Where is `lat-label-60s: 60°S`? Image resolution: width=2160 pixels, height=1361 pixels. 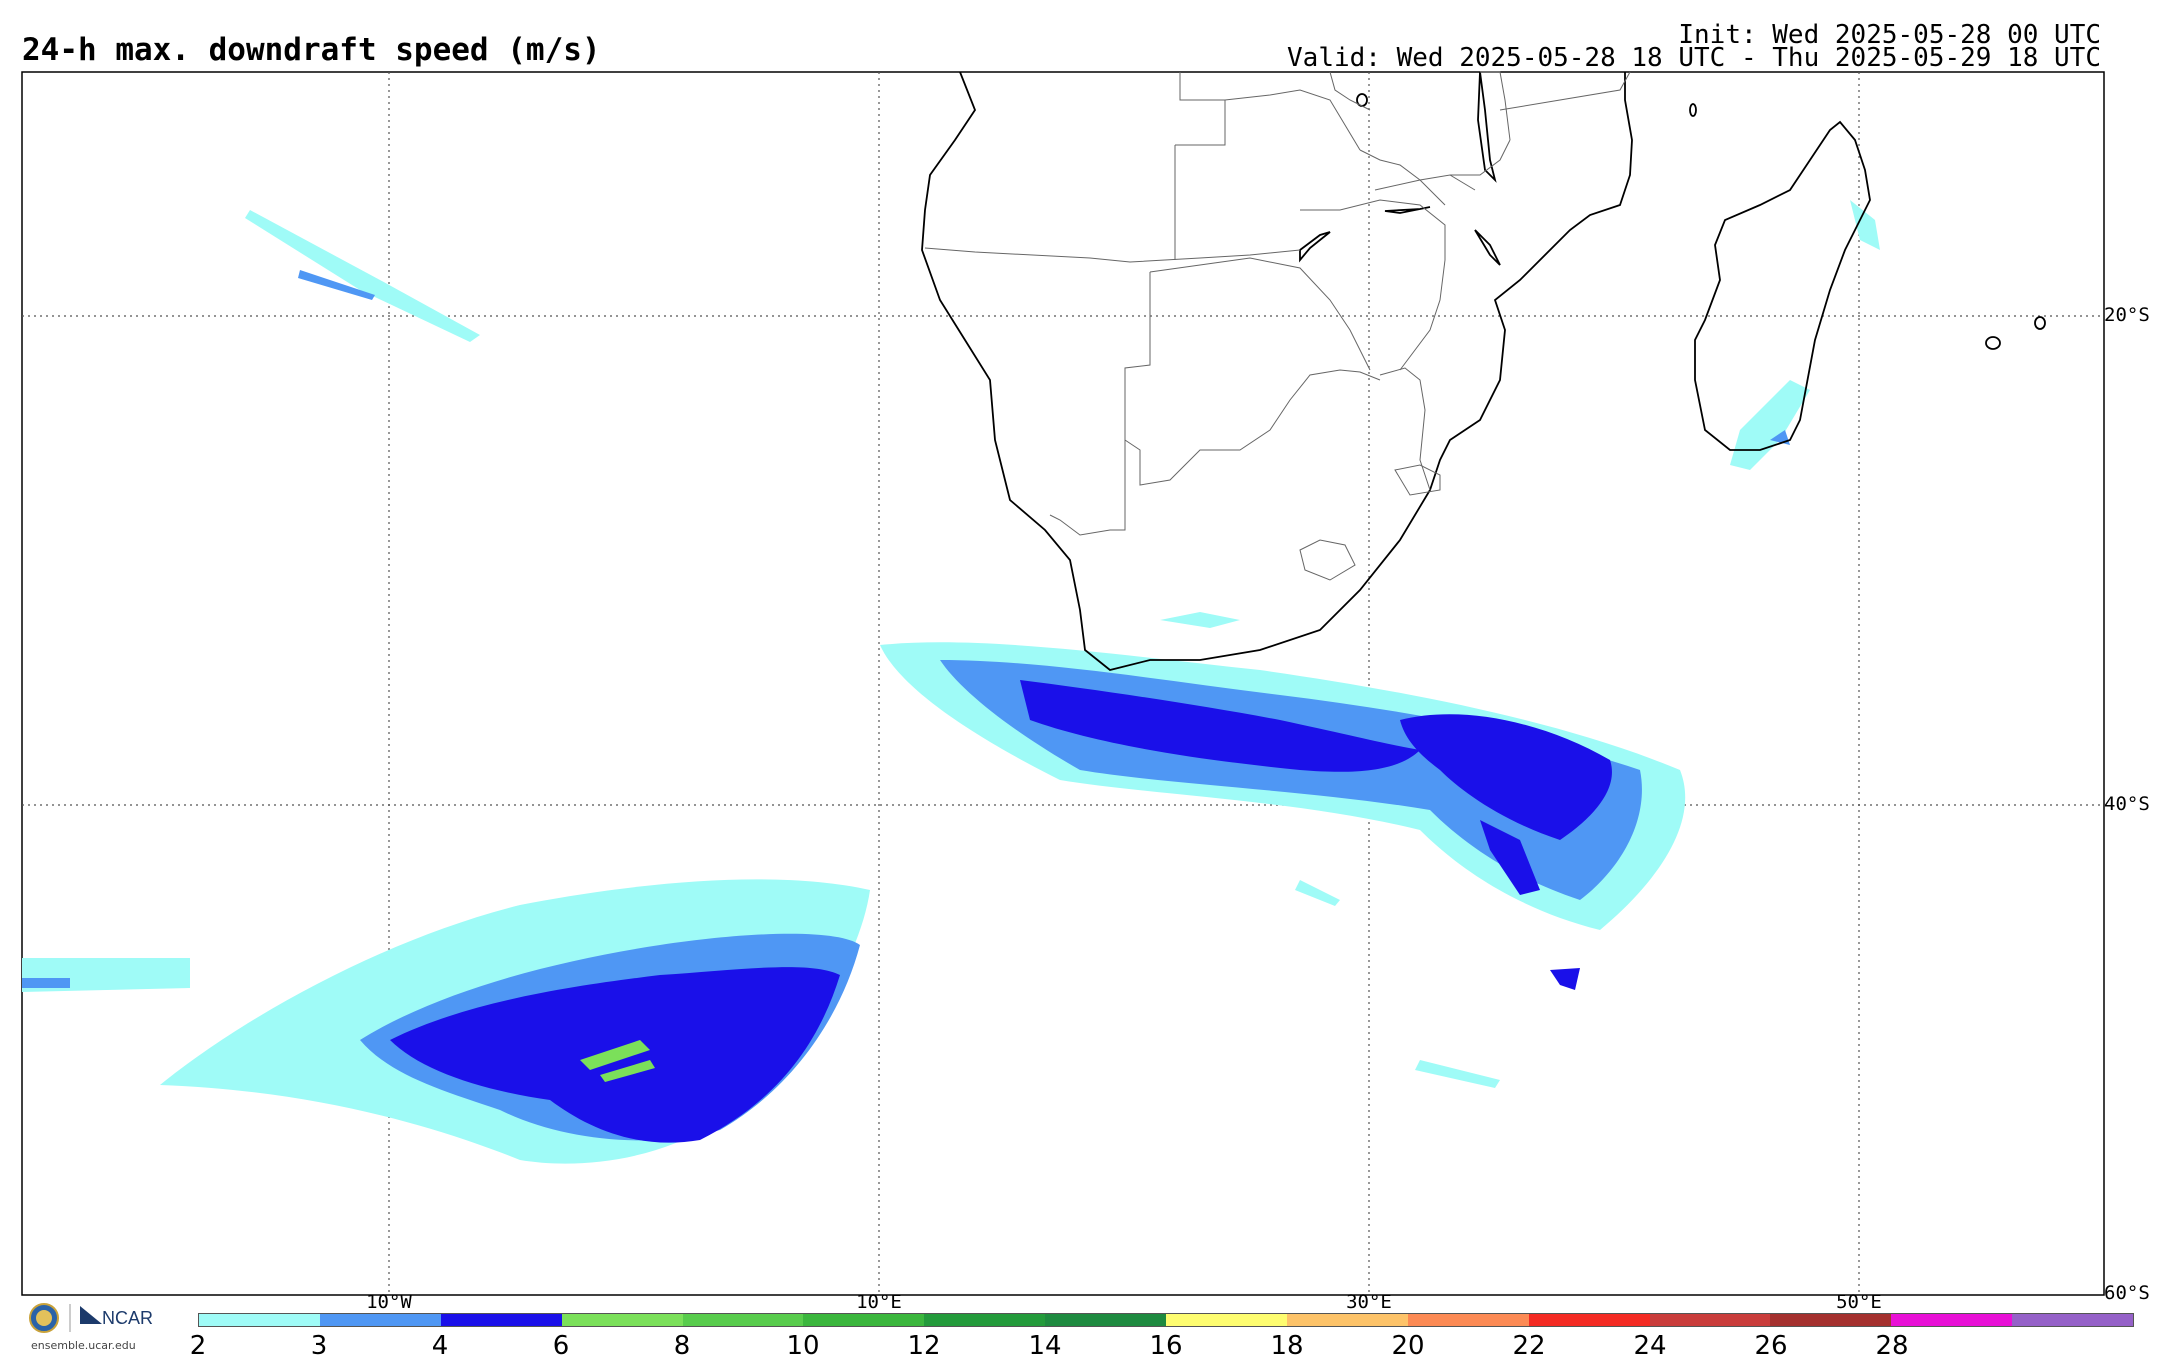 lat-label-60s: 60°S is located at coordinates (2127, 1293).